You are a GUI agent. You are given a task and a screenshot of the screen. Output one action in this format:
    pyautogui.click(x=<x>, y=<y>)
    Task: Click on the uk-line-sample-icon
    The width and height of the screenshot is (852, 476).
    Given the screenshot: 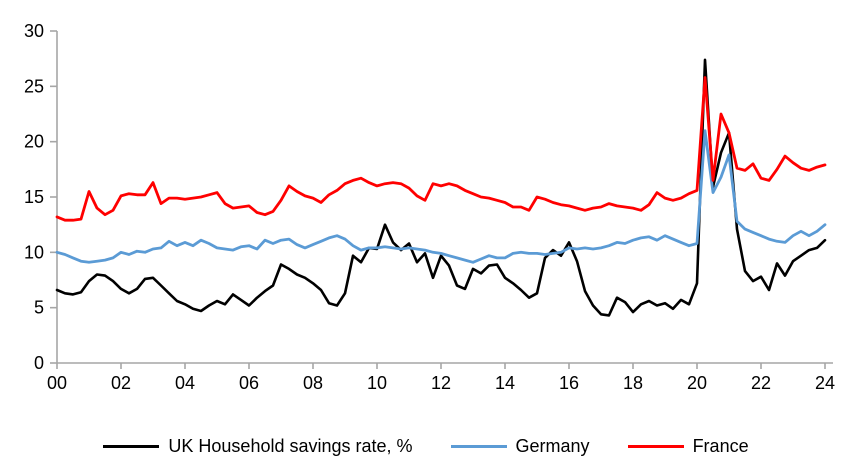 What is the action you would take?
    pyautogui.click(x=131, y=446)
    